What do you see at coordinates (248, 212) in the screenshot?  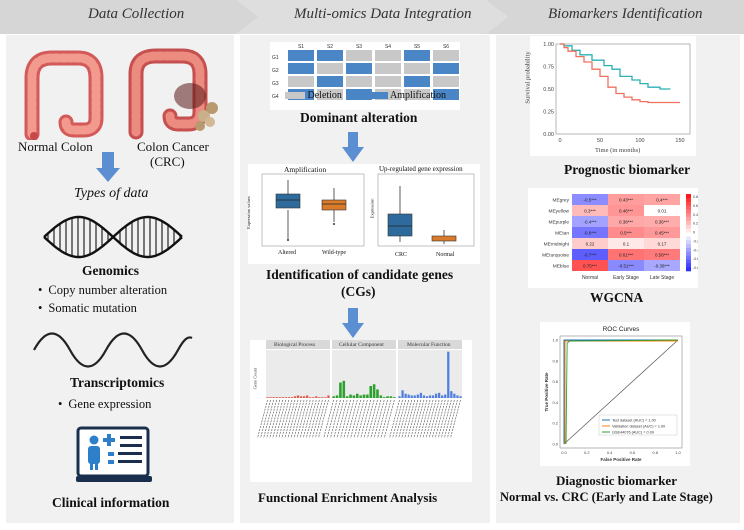 I see `candidate-left-ylabel: Expression values` at bounding box center [248, 212].